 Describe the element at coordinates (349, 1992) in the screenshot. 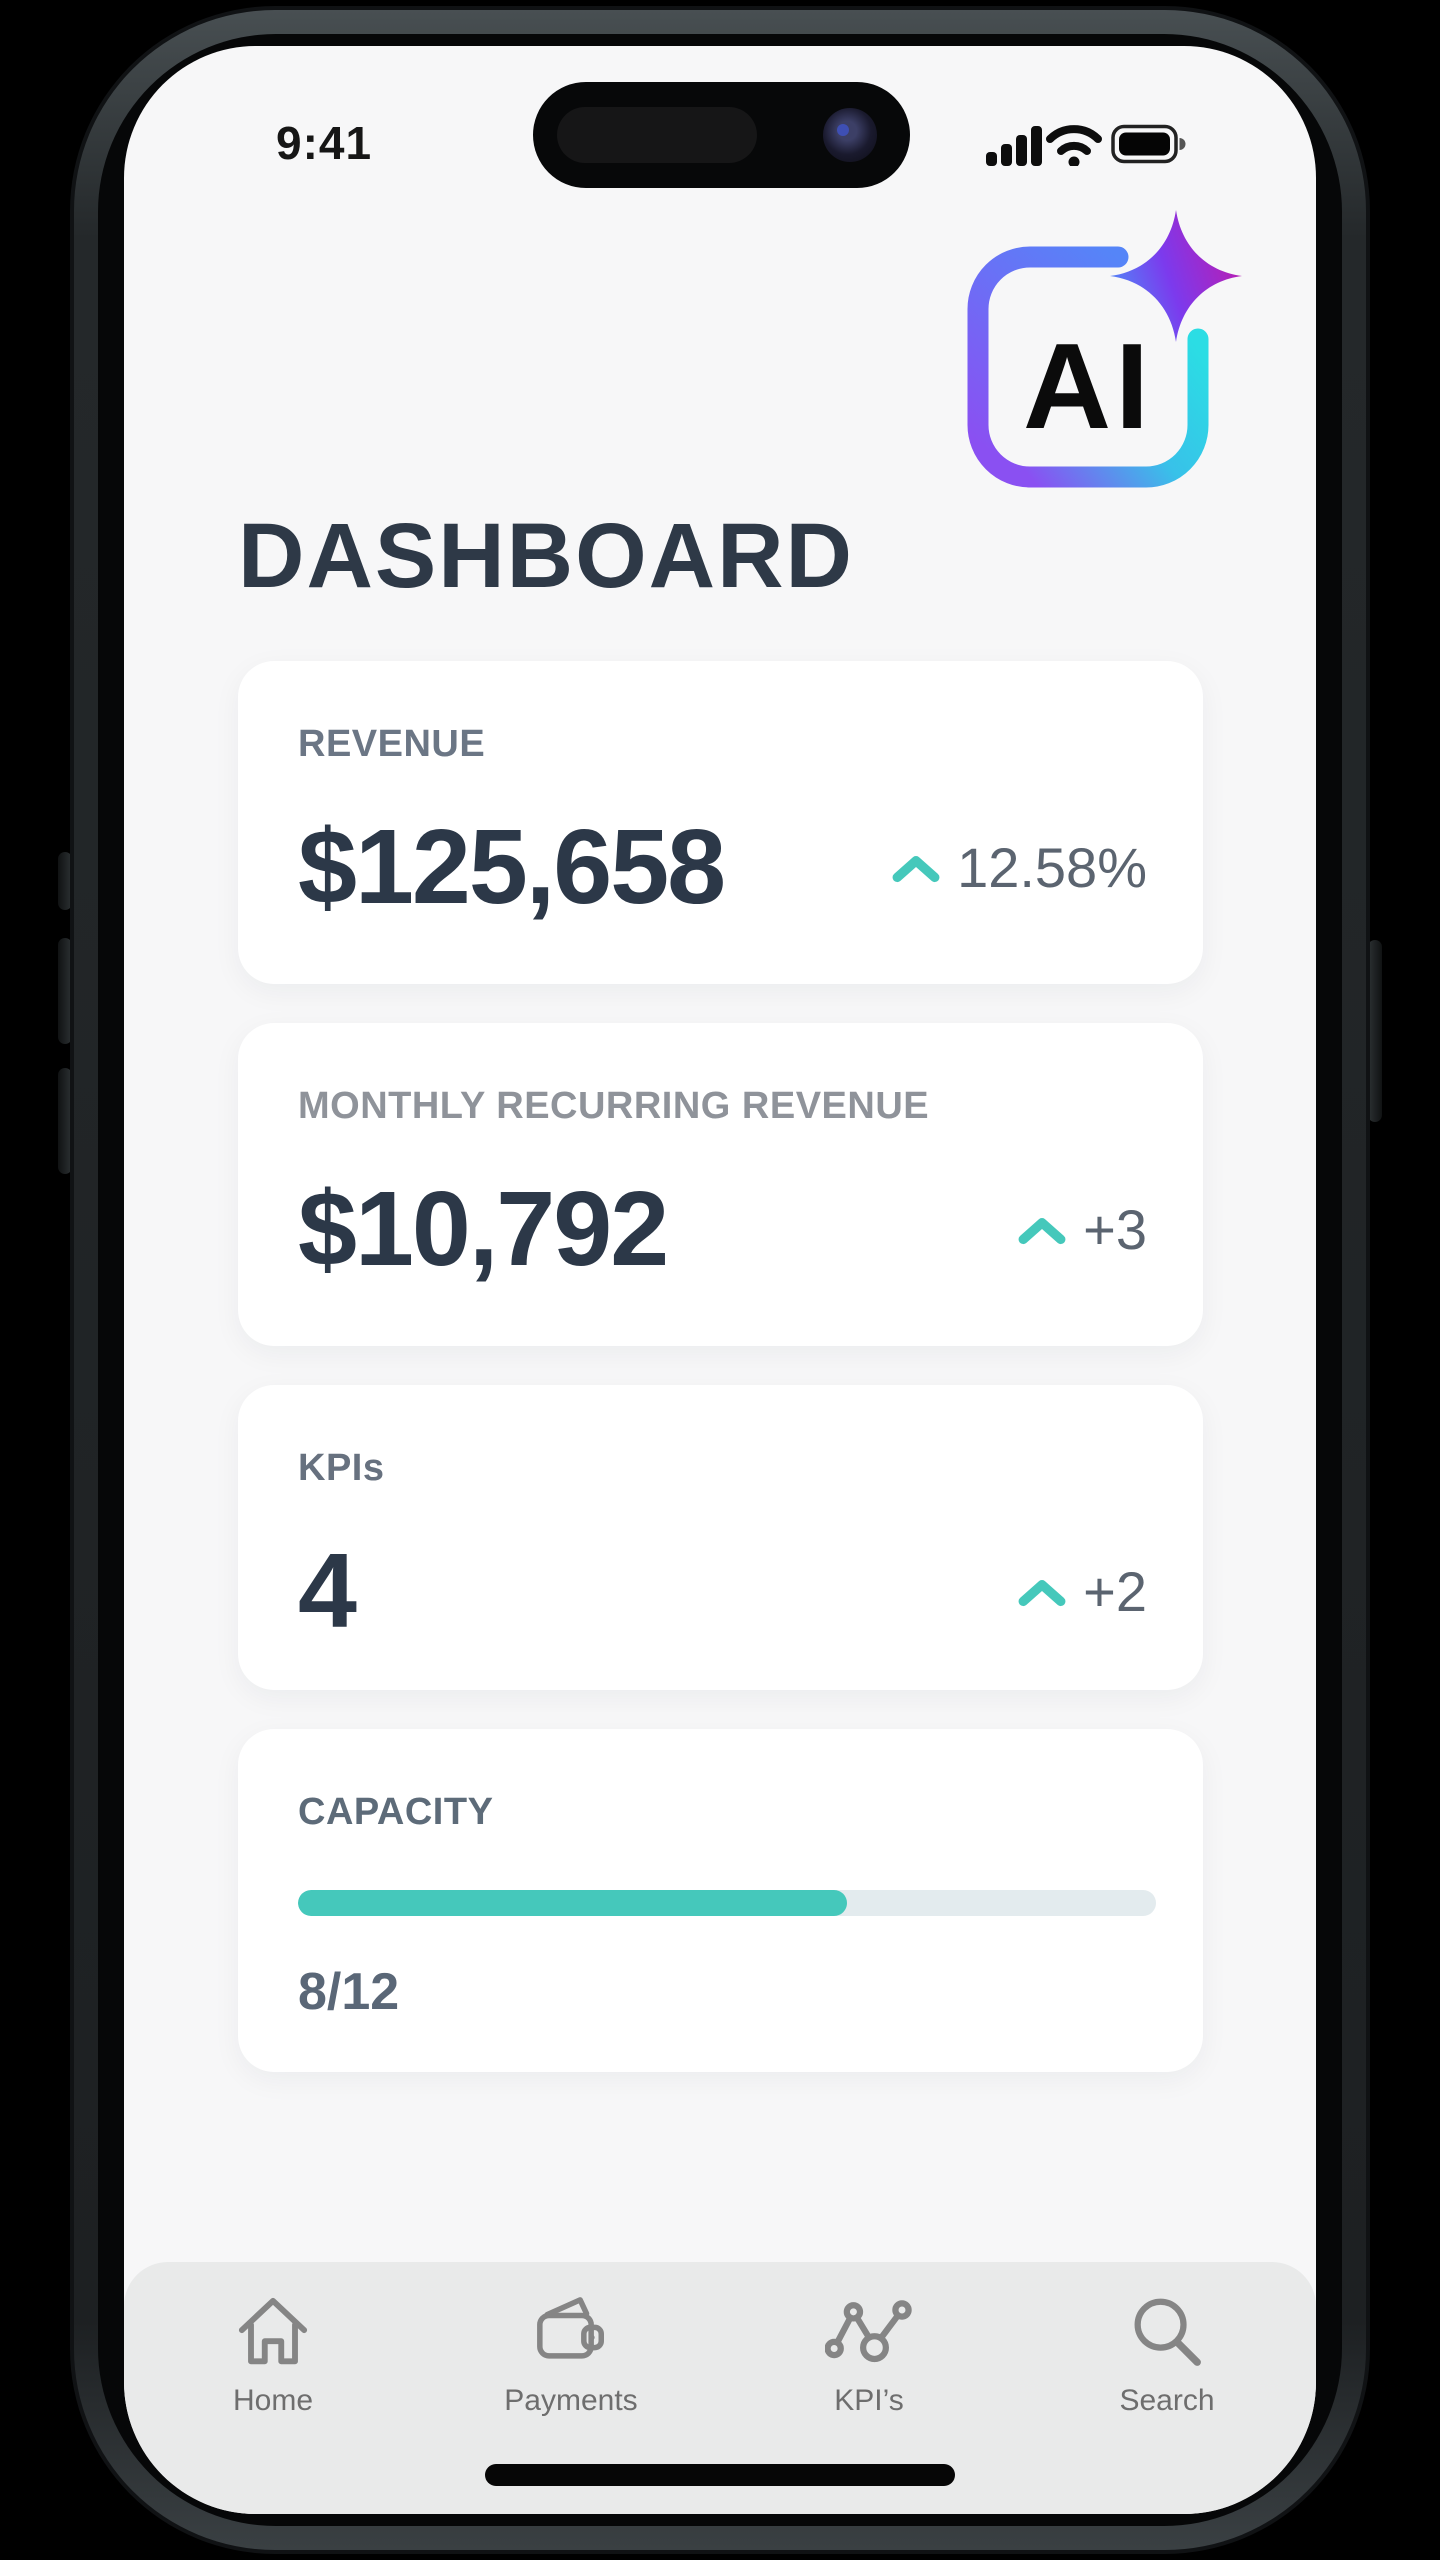

I see `capacity-fraction: 8/12` at that location.